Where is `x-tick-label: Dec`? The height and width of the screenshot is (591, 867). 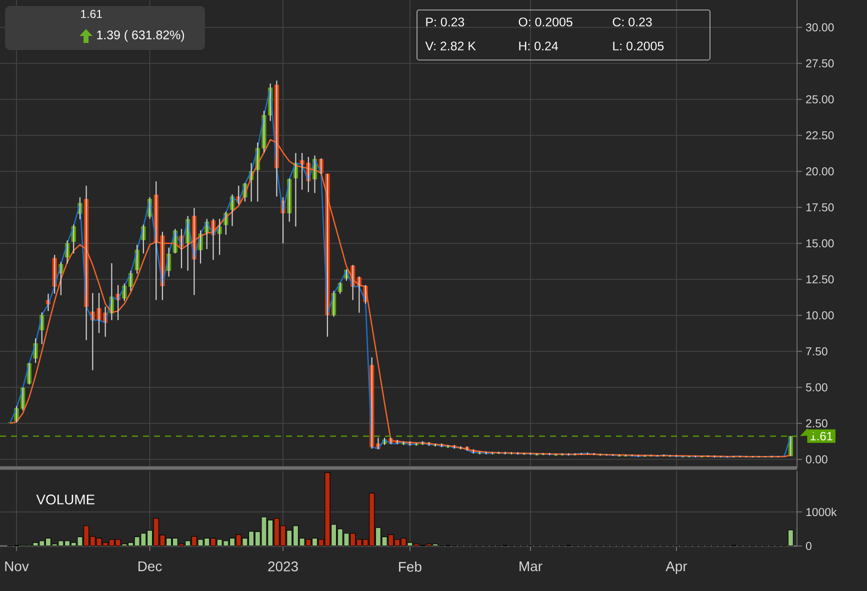 x-tick-label: Dec is located at coordinates (150, 567).